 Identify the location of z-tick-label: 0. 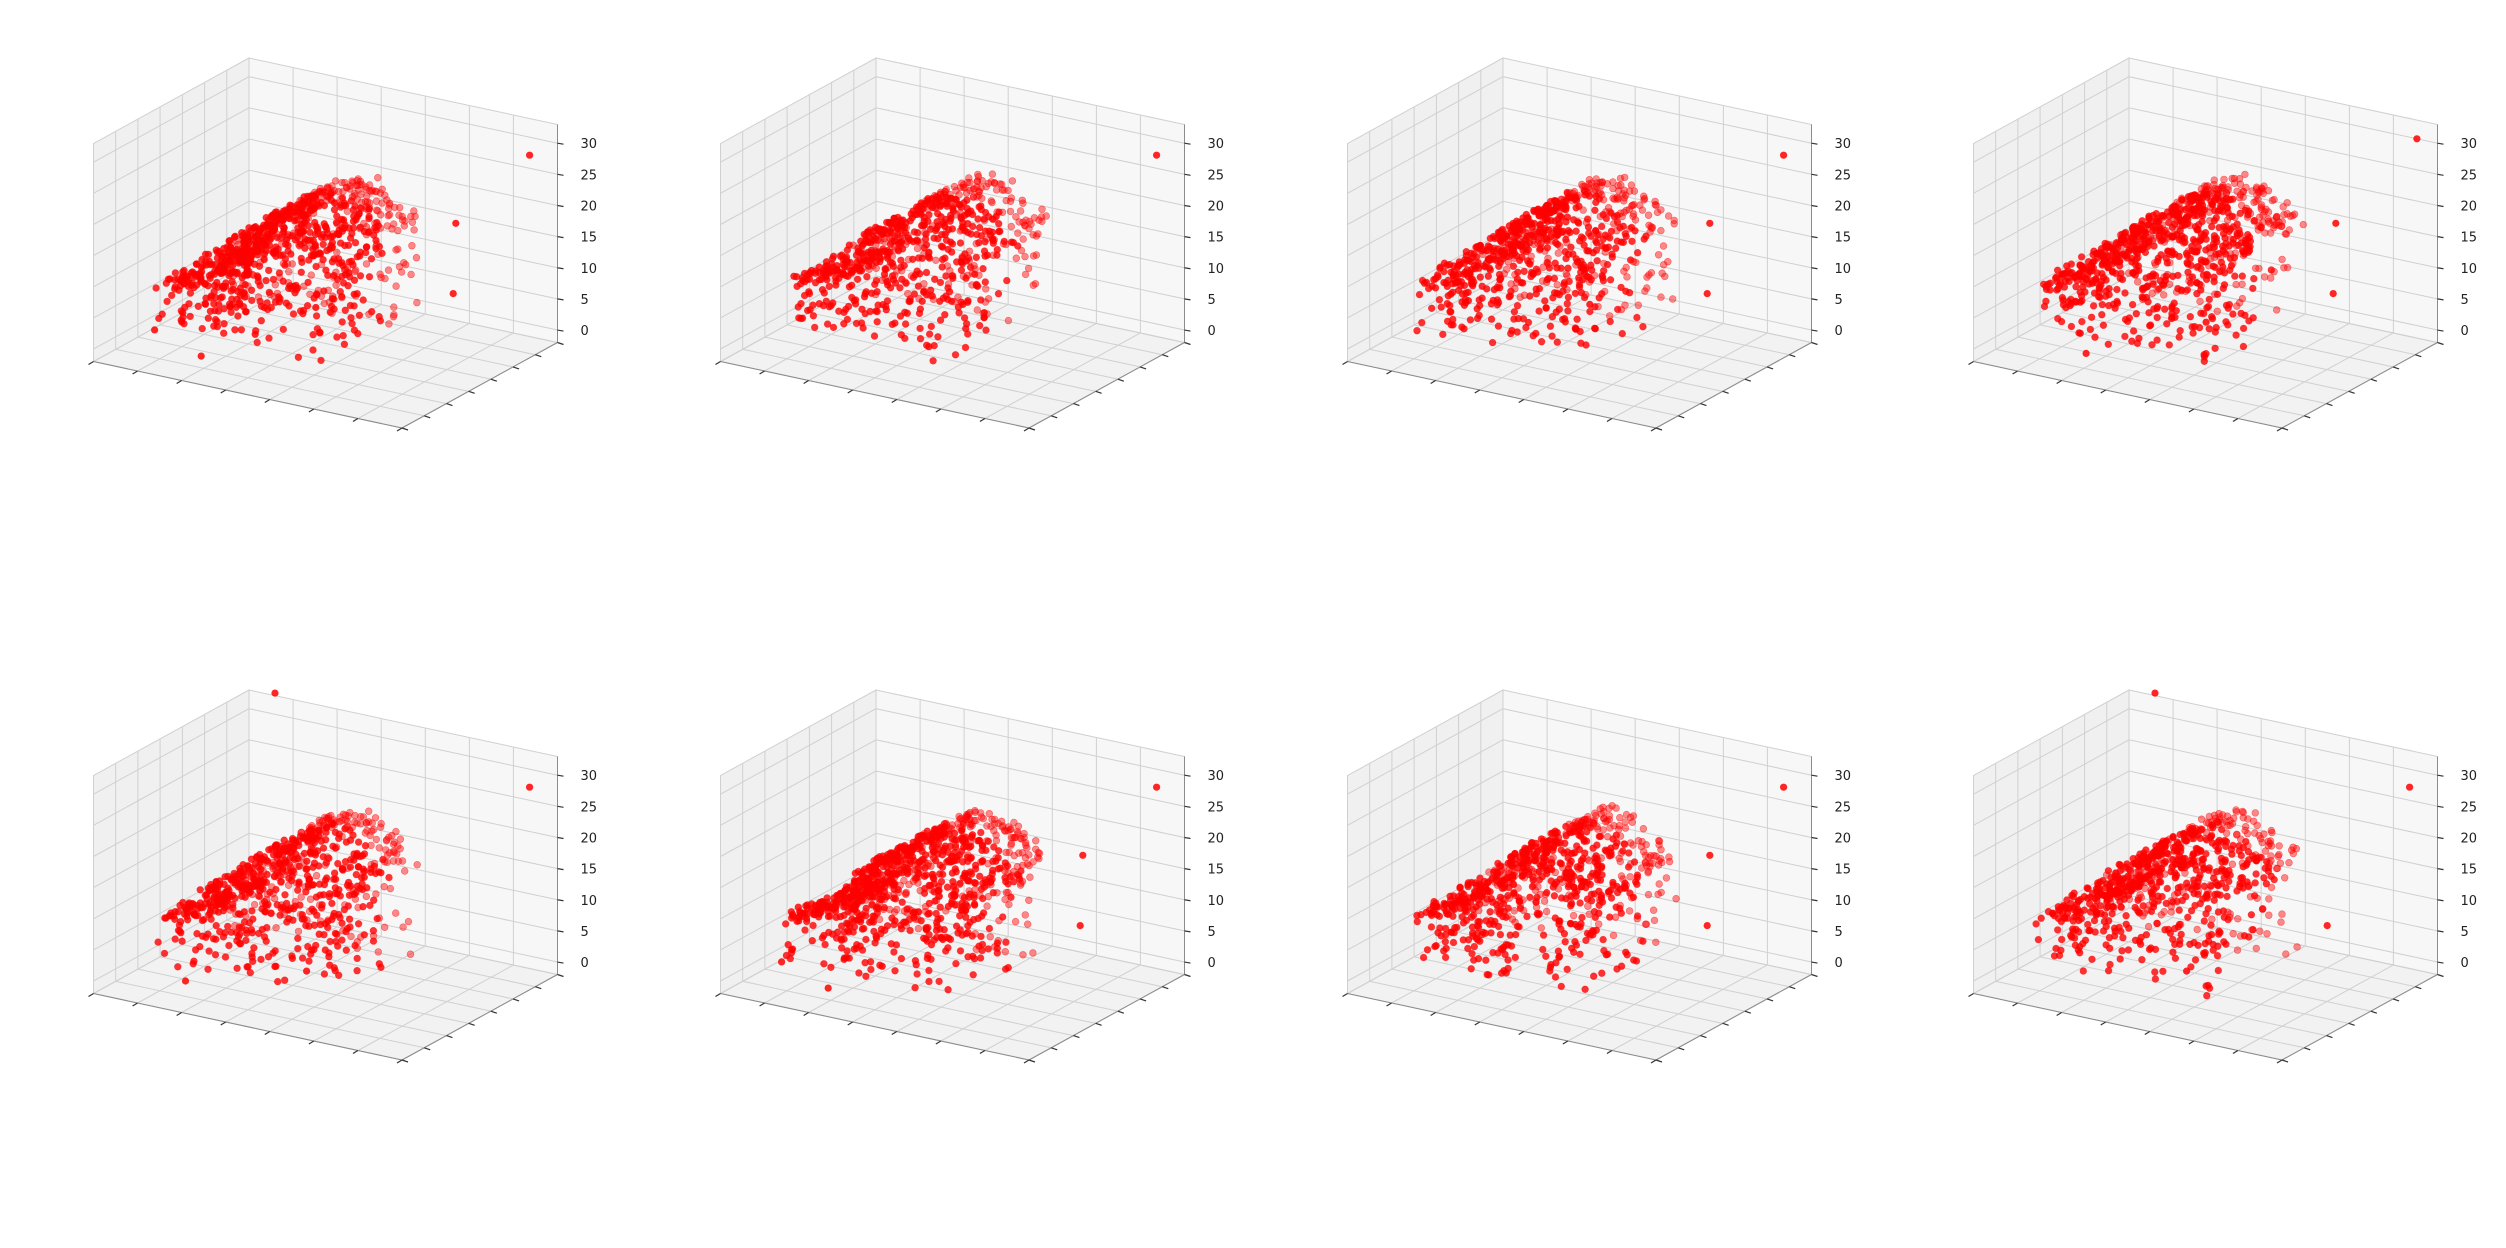
(2465, 331).